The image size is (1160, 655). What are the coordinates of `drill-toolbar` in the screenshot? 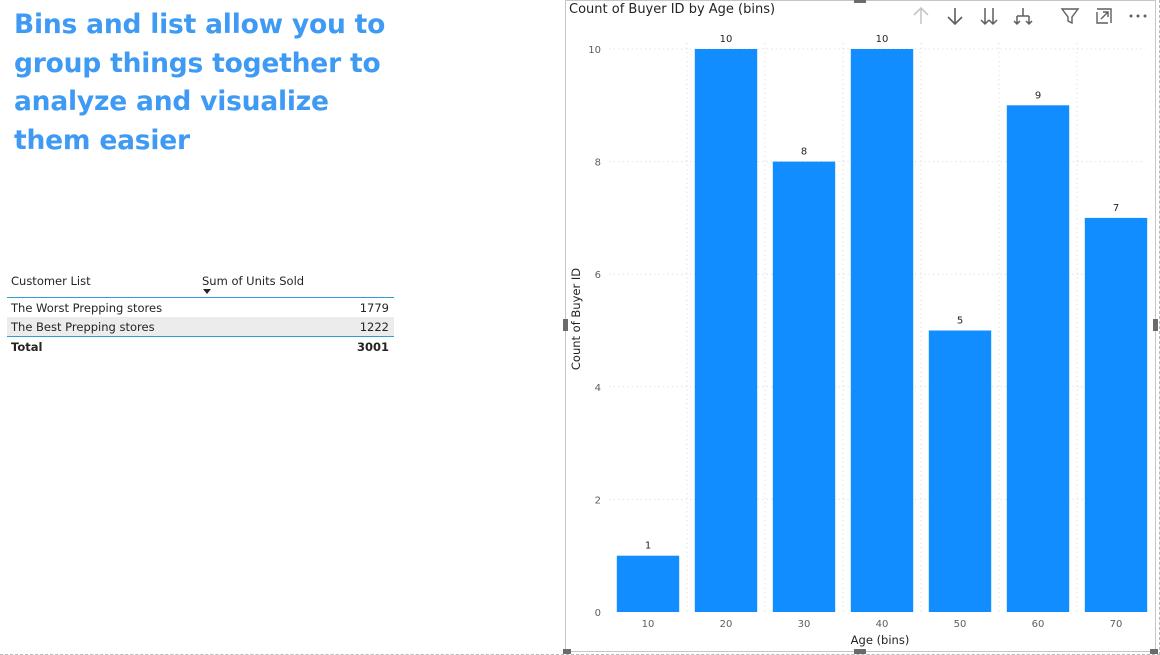 It's located at (972, 16).